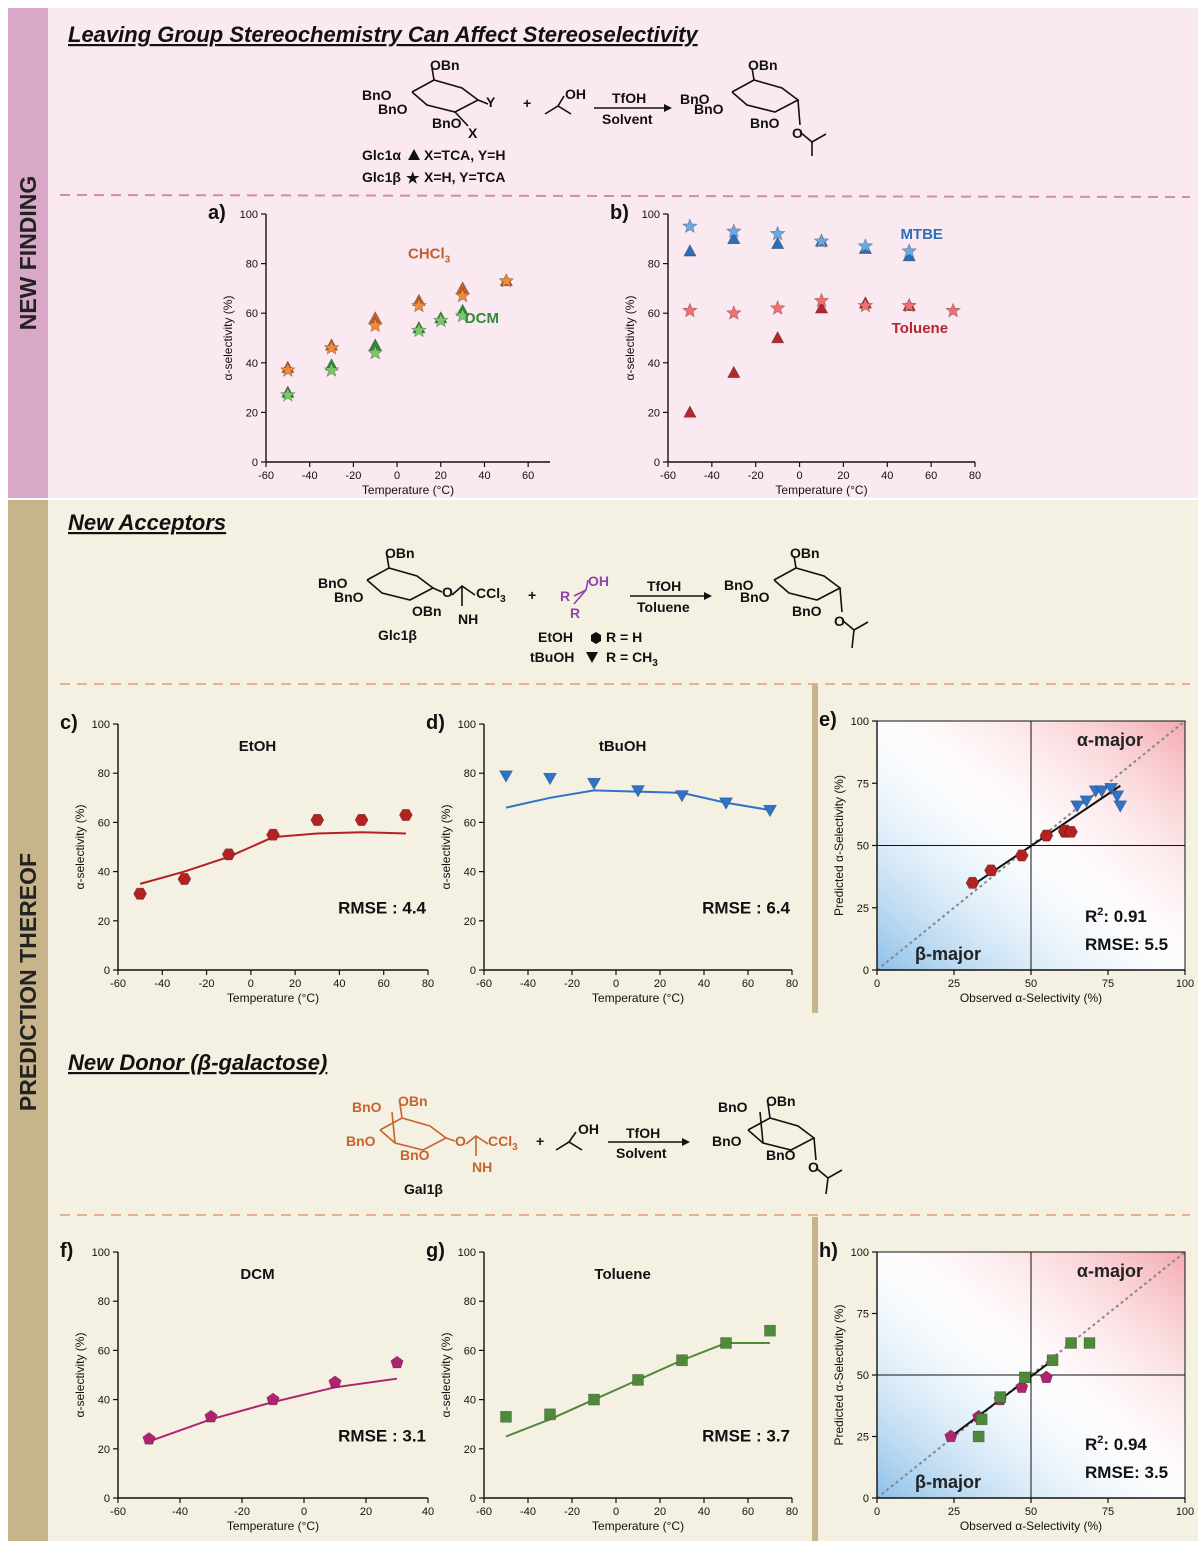 The height and width of the screenshot is (1541, 1202). What do you see at coordinates (1110, 740) in the screenshot?
I see `alpha-major-label: α-major` at bounding box center [1110, 740].